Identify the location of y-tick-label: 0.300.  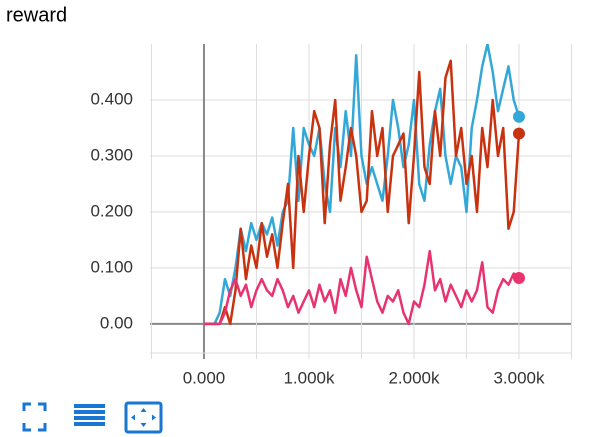
(111, 154).